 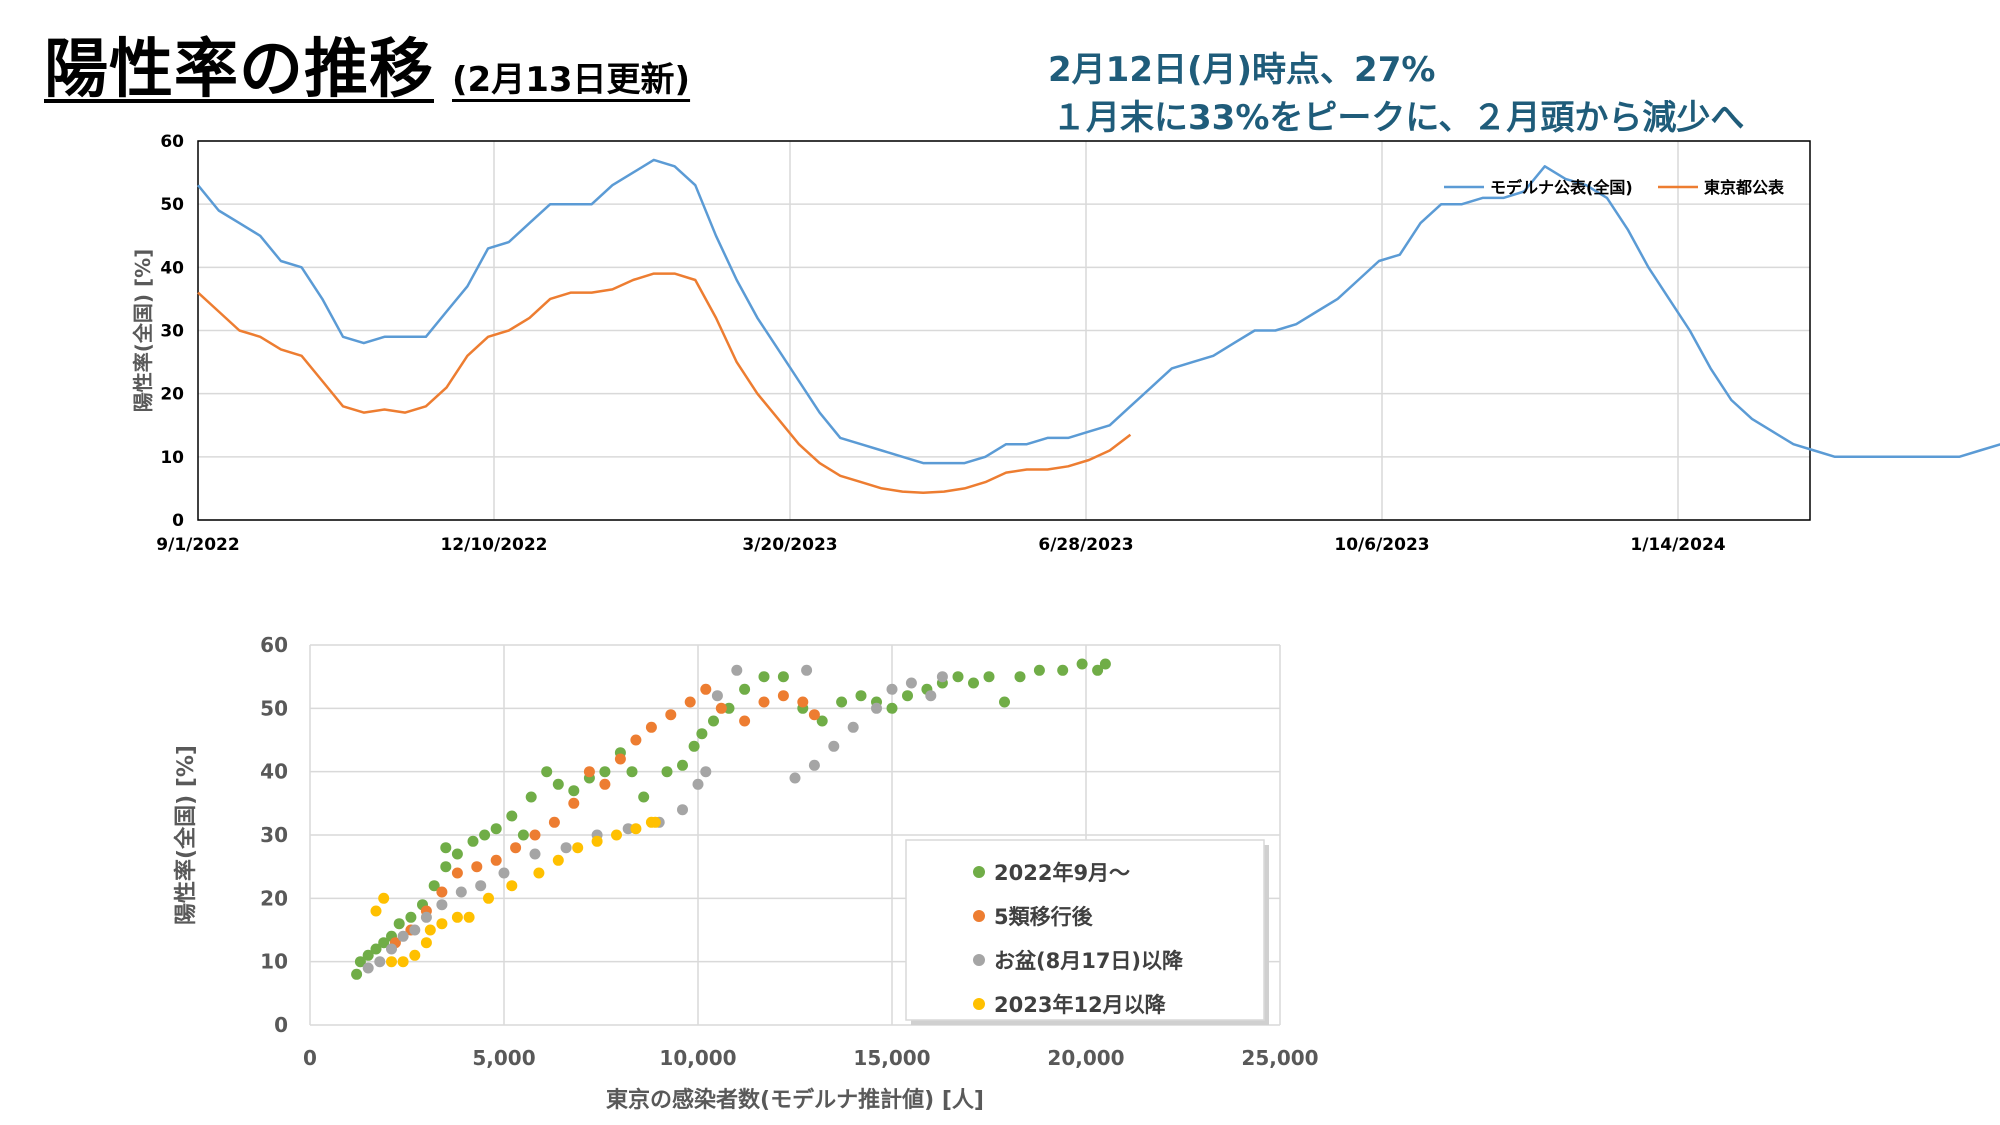 What do you see at coordinates (1085, 1058) in the screenshot?
I see `x-tick-label: 20,000` at bounding box center [1085, 1058].